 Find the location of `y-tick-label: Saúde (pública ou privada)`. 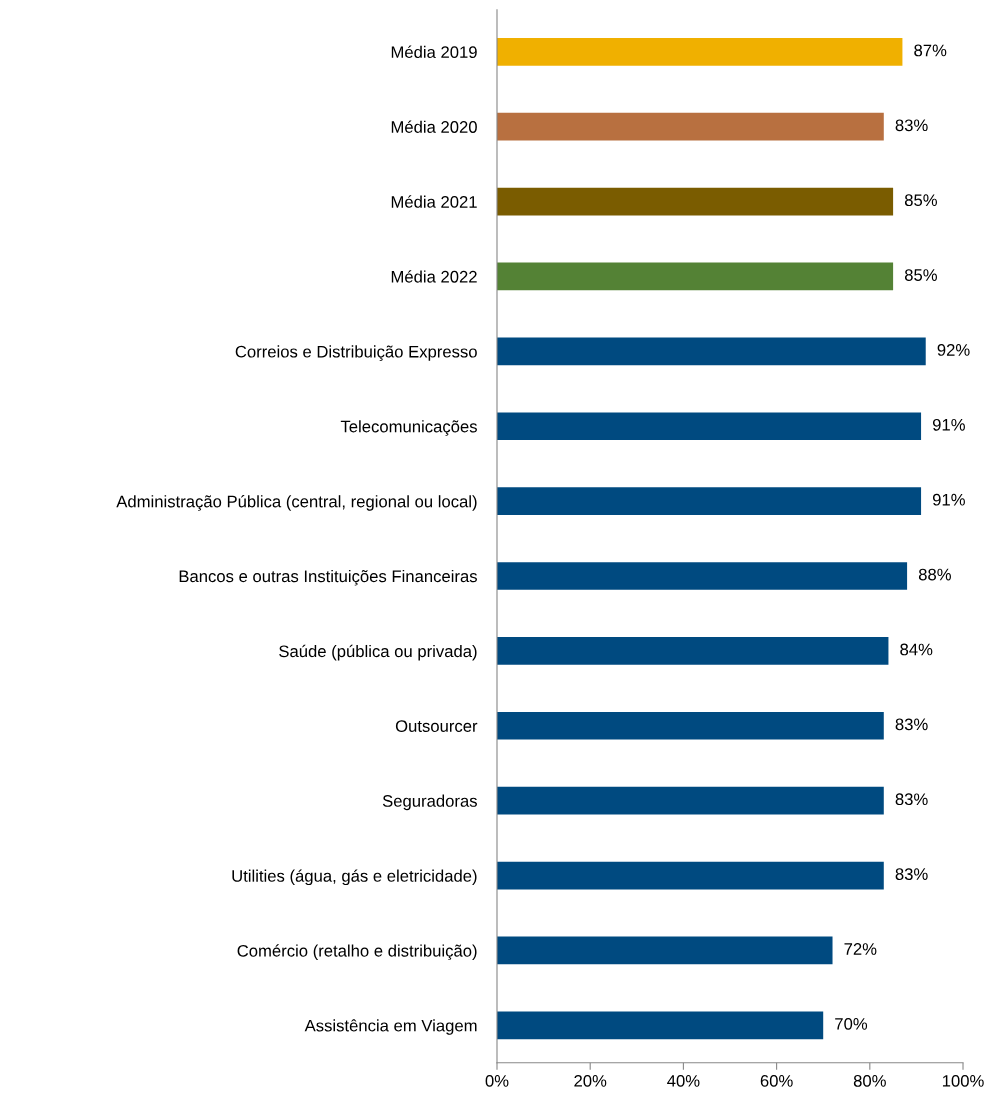

y-tick-label: Saúde (pública ou privada) is located at coordinates (378, 652).